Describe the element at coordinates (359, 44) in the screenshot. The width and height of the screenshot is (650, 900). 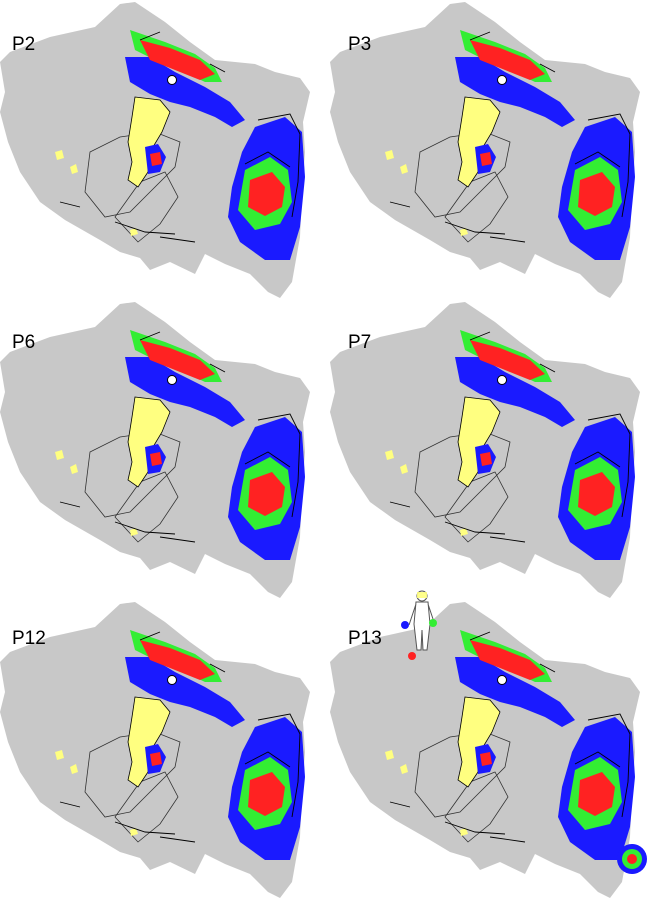
I see `panel-label: P3` at that location.